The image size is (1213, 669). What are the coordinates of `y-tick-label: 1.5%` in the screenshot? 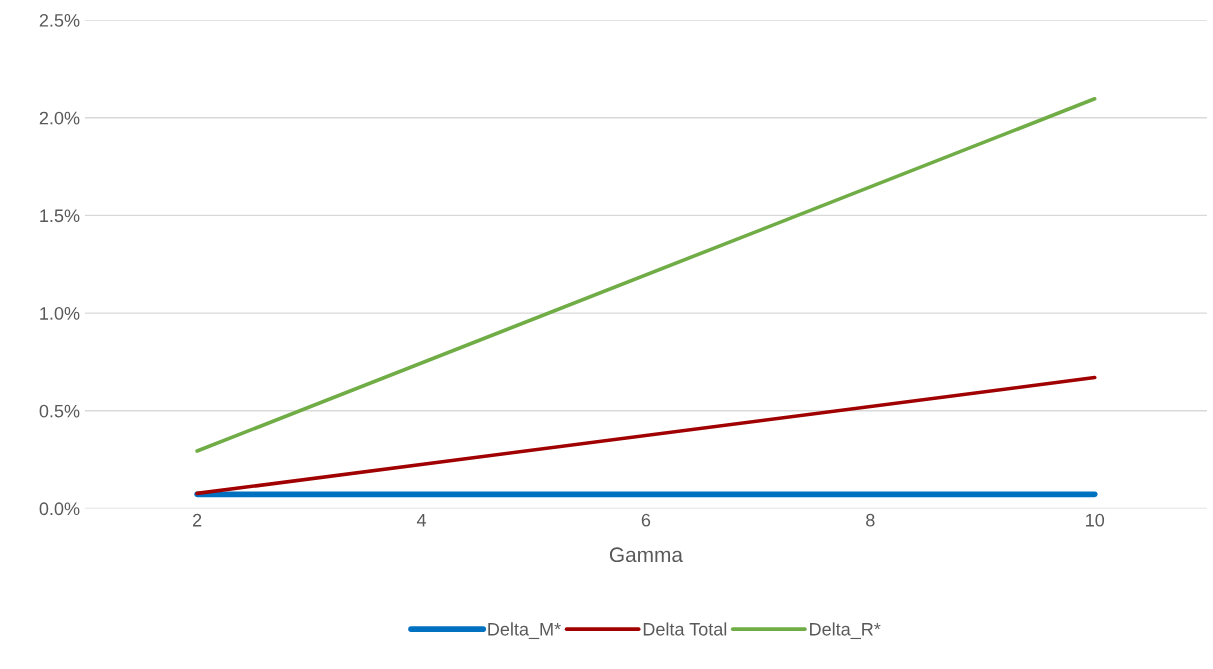 It's located at (60, 216).